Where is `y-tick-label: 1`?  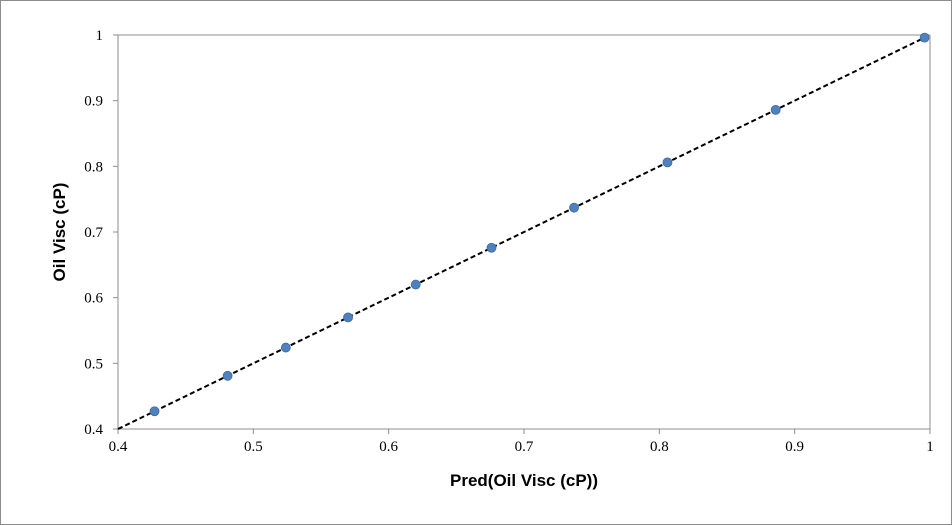
y-tick-label: 1 is located at coordinates (100, 36).